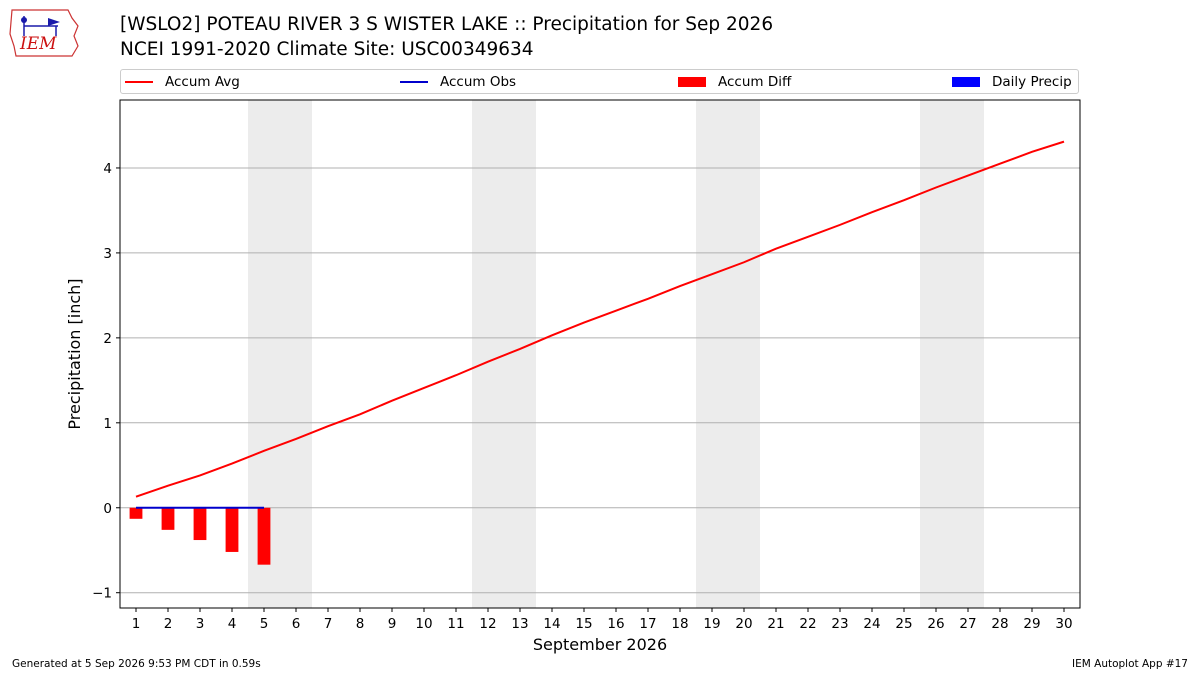  What do you see at coordinates (967, 624) in the screenshot?
I see `x-tick-label: 27` at bounding box center [967, 624].